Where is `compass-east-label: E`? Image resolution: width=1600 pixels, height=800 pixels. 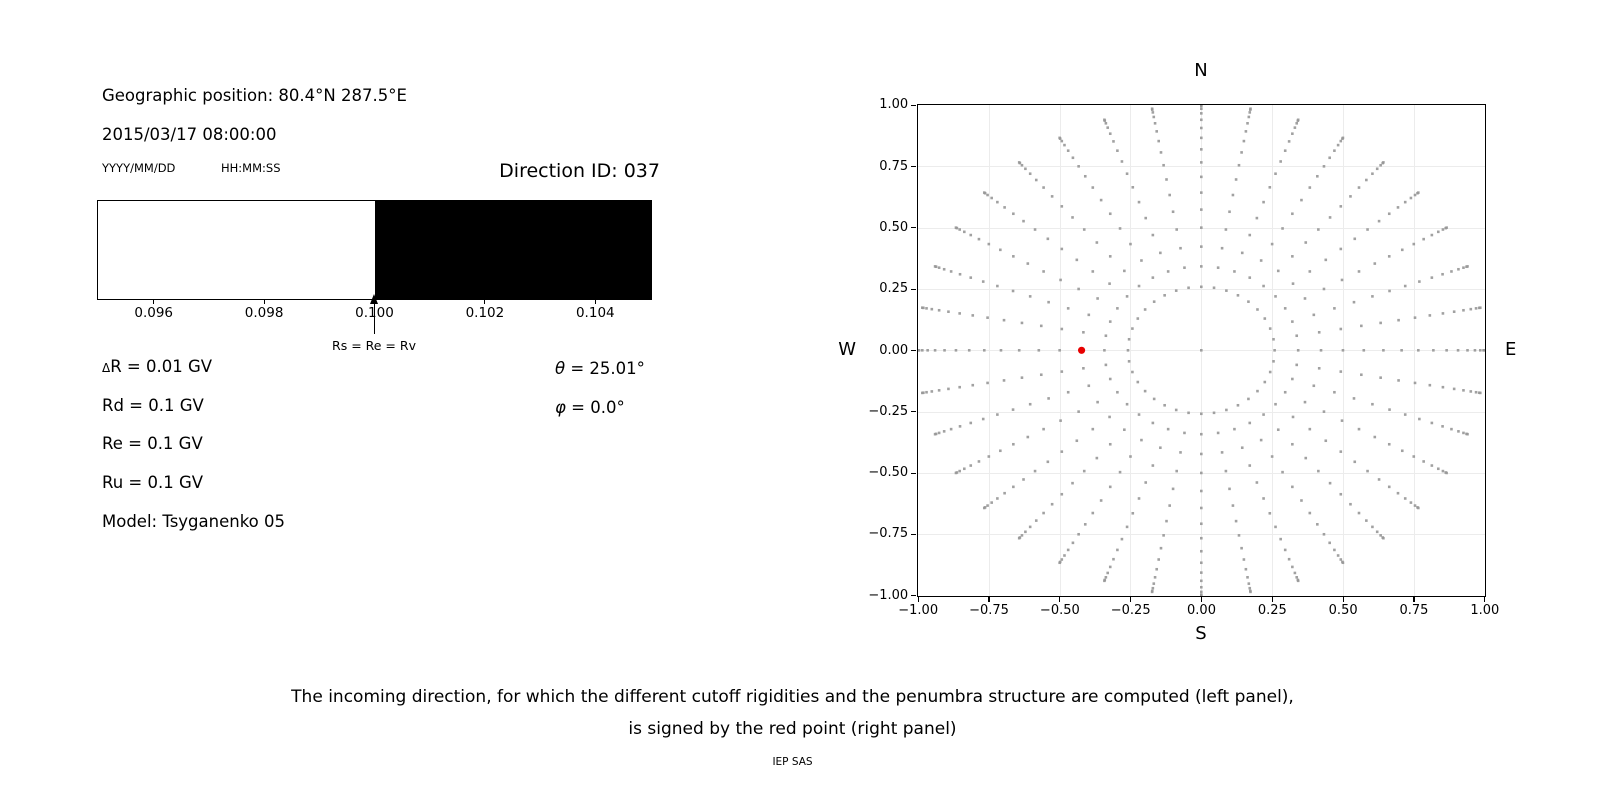 compass-east-label: E is located at coordinates (1511, 349).